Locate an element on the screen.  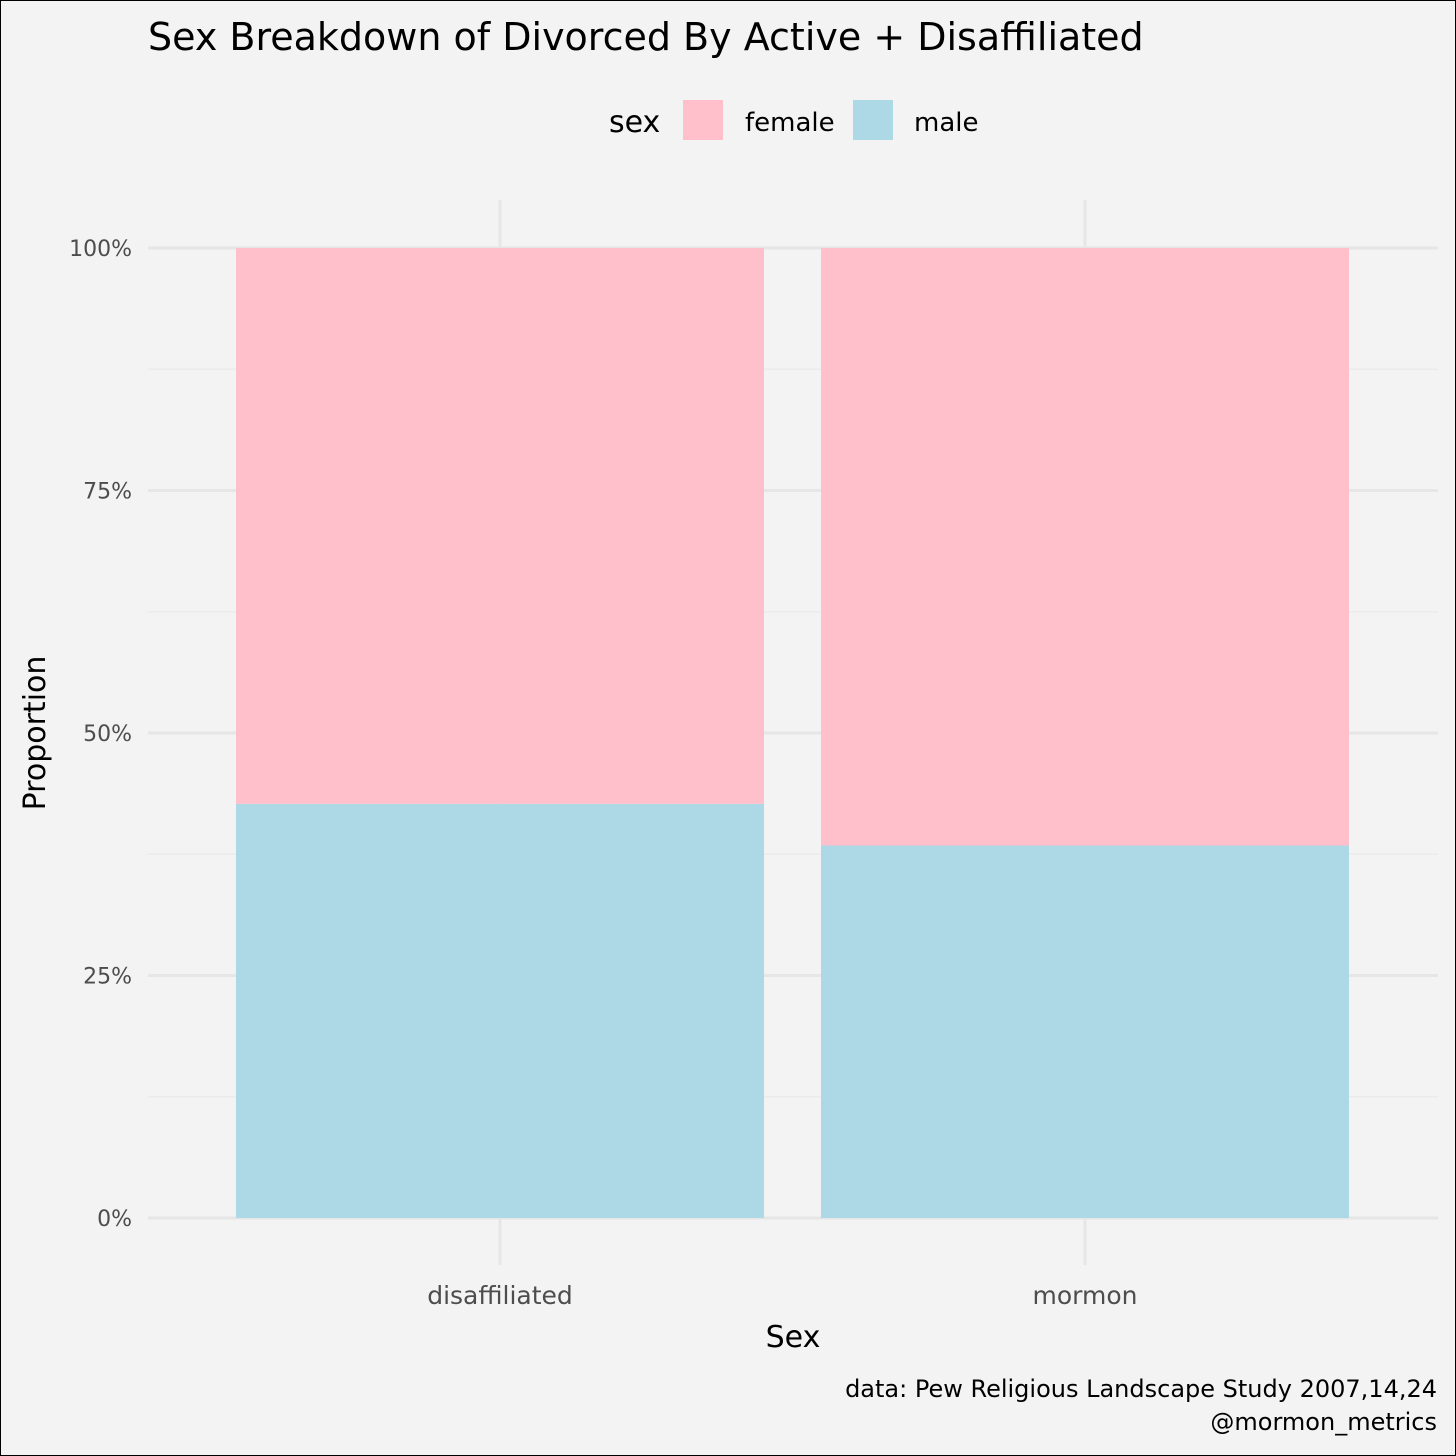
y-tick-label: 0% is located at coordinates (114, 1219).